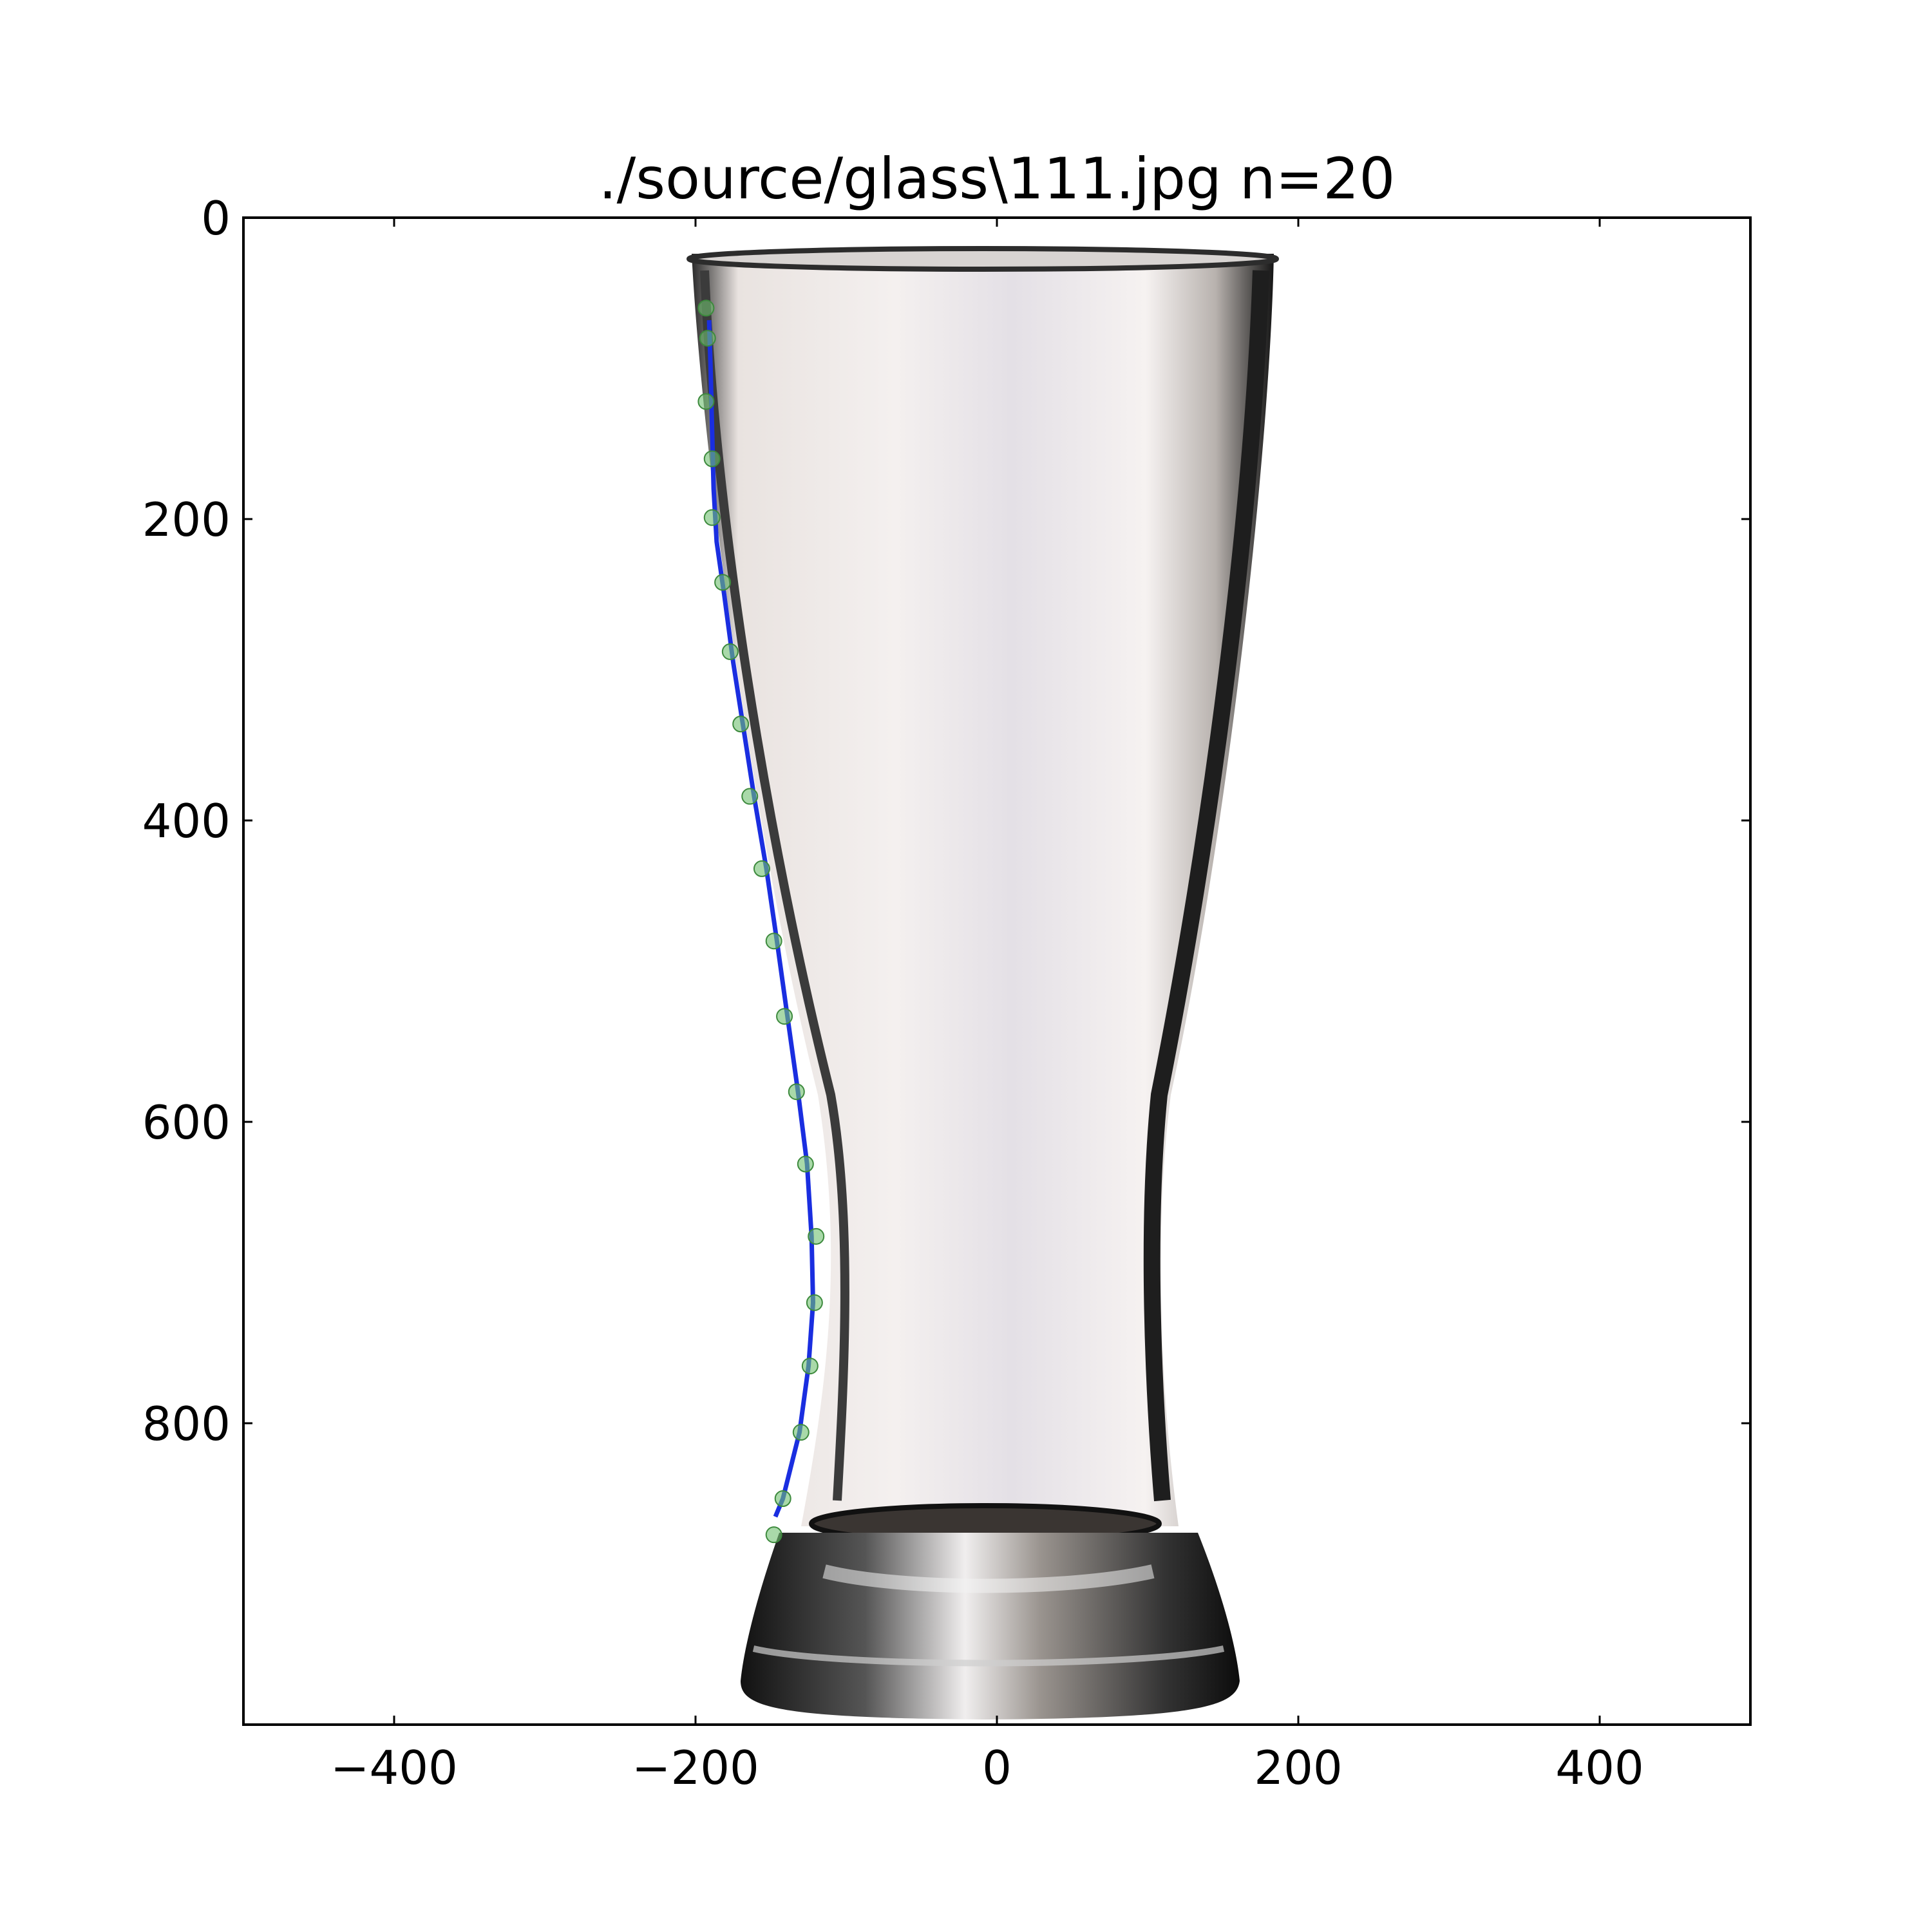 The width and height of the screenshot is (1932, 1932). What do you see at coordinates (695, 1768) in the screenshot?
I see `x-tick-label: −200` at bounding box center [695, 1768].